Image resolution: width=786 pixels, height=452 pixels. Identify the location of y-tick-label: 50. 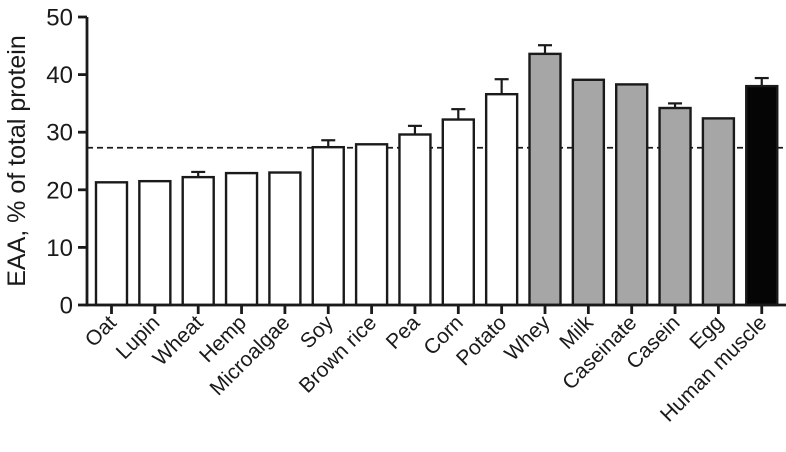
(59, 18).